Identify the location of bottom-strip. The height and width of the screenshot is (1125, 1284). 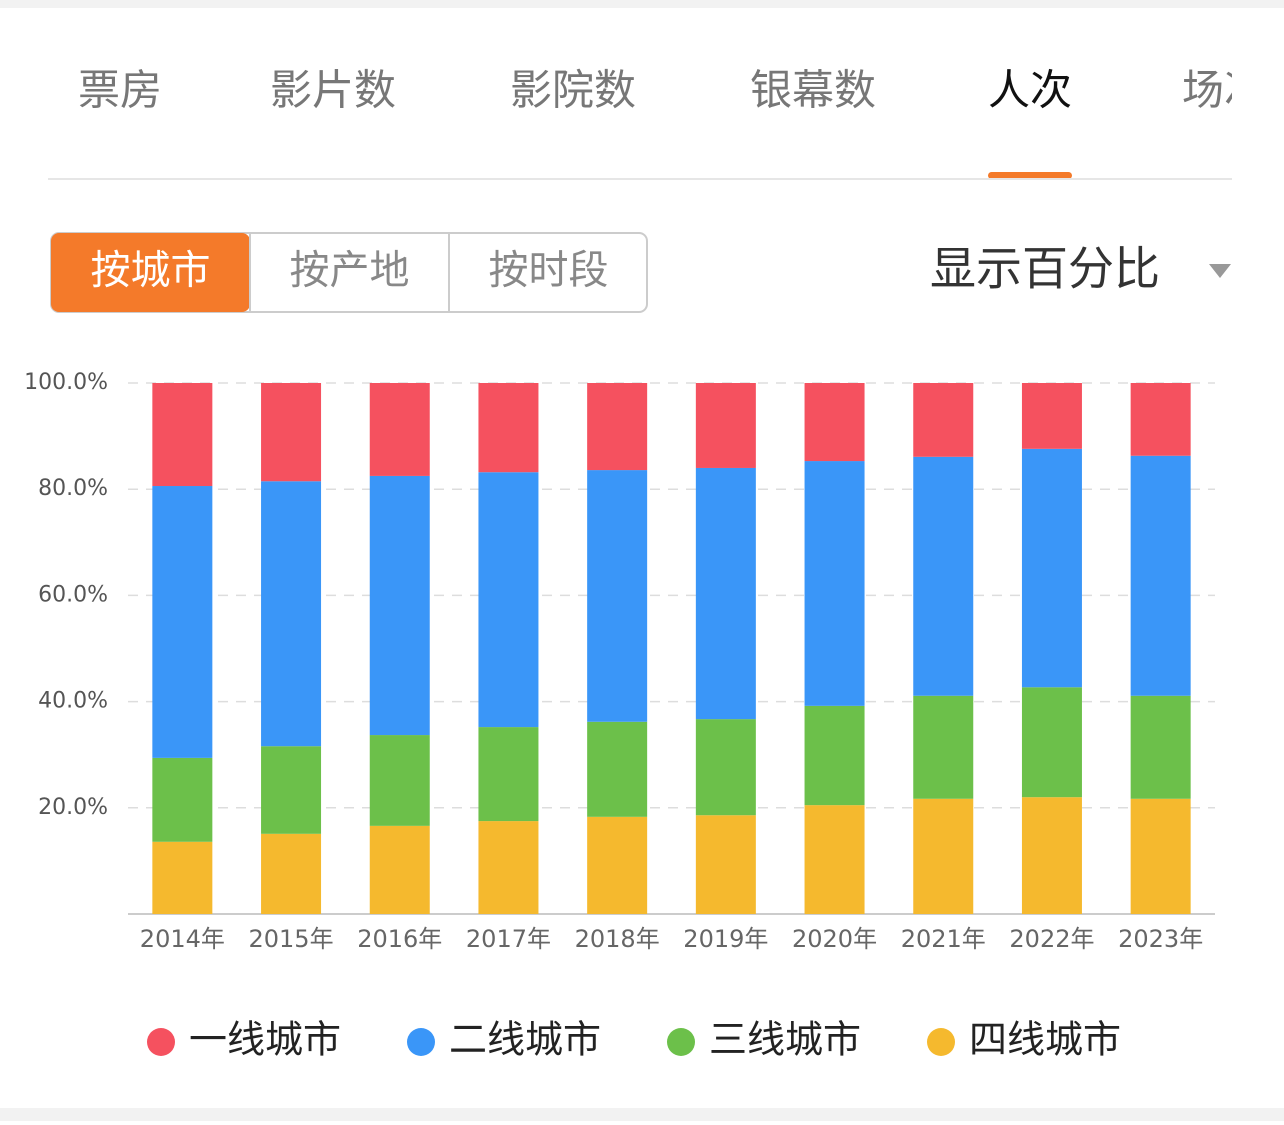
(642, 1114).